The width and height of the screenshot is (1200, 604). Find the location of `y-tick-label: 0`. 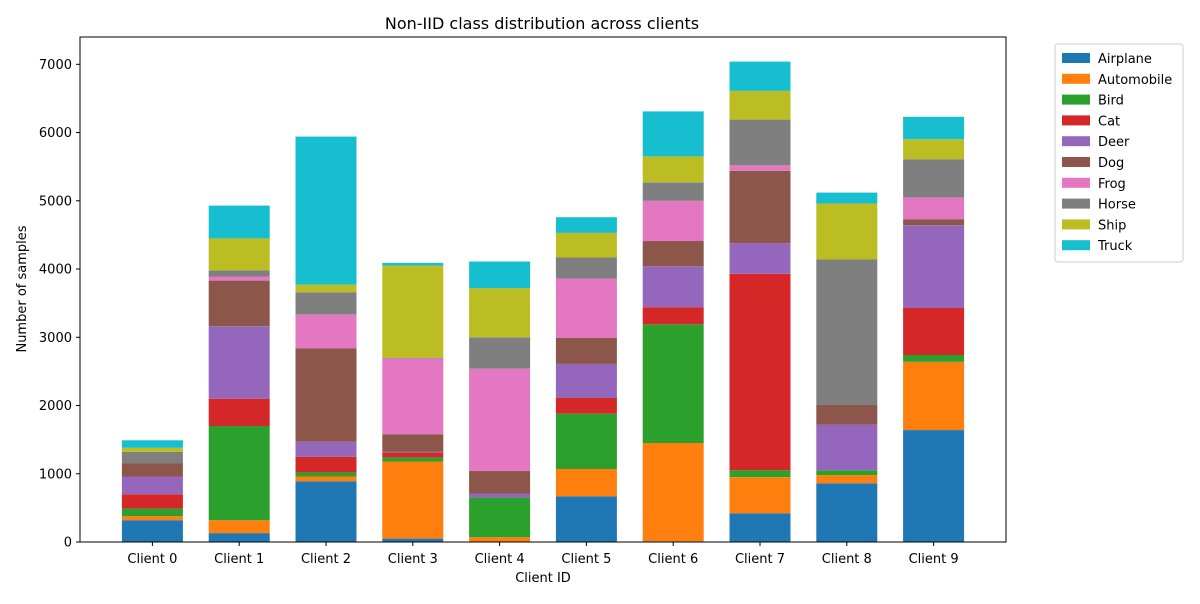

y-tick-label: 0 is located at coordinates (68, 543).